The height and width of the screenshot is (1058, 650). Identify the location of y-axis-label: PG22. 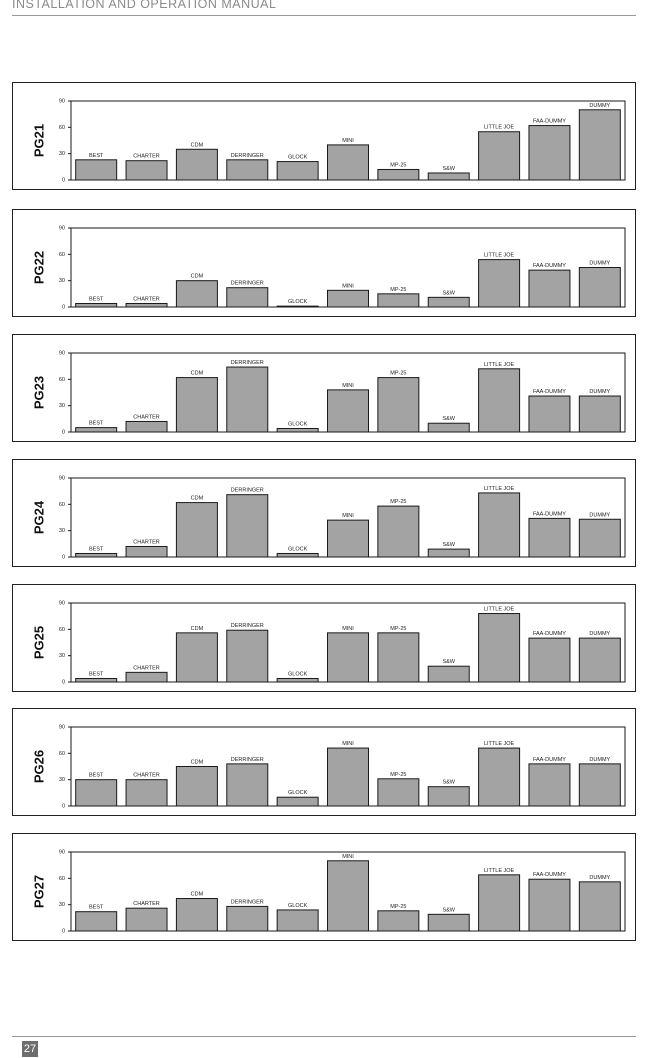
(38, 267).